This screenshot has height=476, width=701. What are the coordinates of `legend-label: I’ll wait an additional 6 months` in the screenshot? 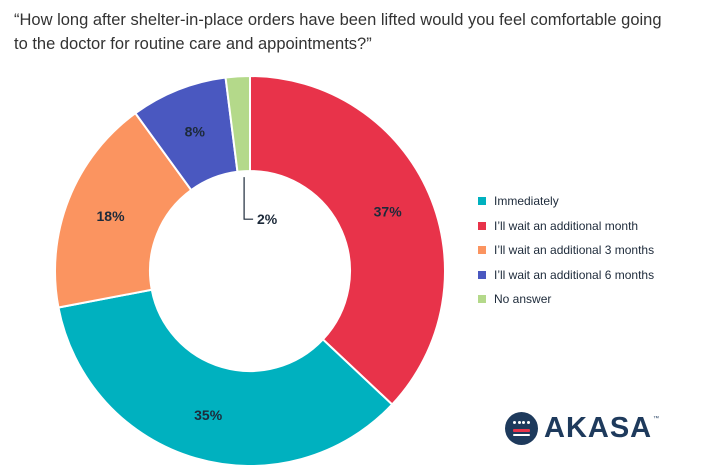 It's located at (574, 274).